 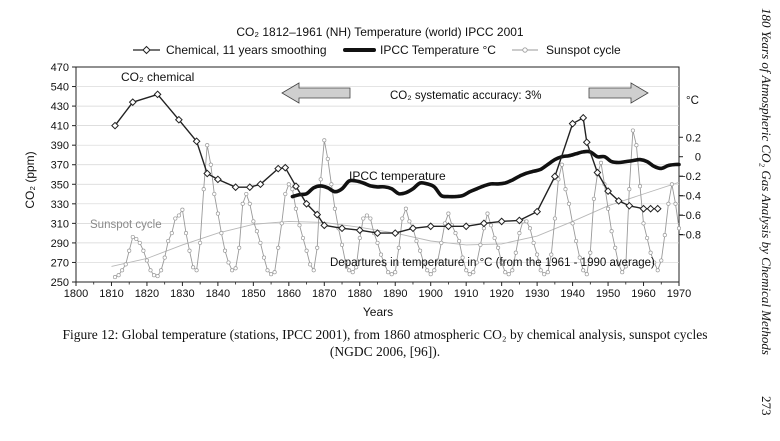 I want to click on y2-tick-label: −0.8, so click(x=690, y=236).